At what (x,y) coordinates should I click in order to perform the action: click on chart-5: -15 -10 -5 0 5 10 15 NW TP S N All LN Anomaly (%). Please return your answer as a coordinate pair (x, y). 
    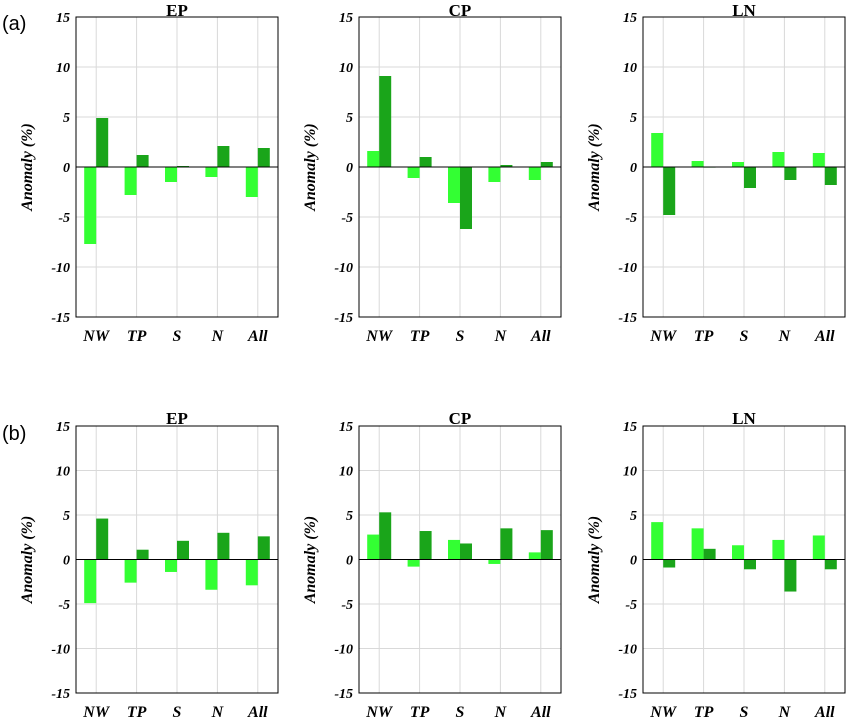
    Looking at the image, I should click on (716, 565).